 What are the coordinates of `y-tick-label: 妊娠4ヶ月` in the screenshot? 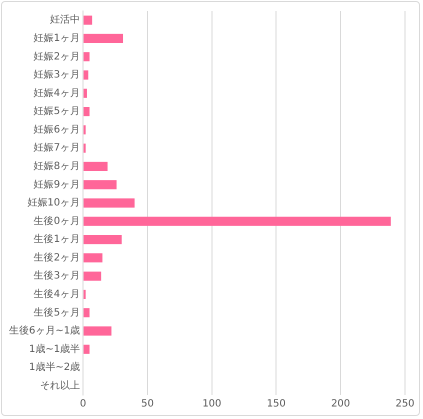 It's located at (57, 93).